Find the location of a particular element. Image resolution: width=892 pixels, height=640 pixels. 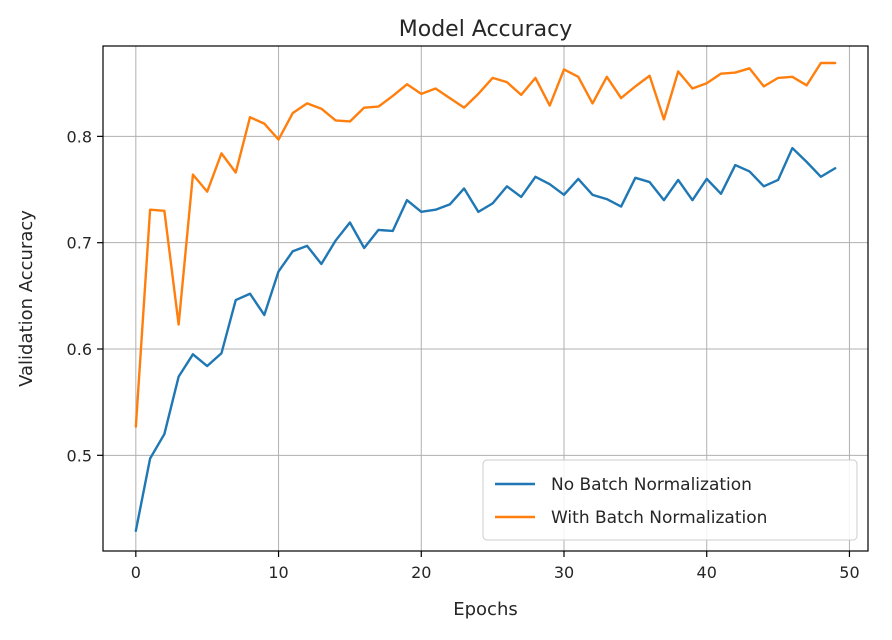

x-tick-label: 50 is located at coordinates (849, 572).